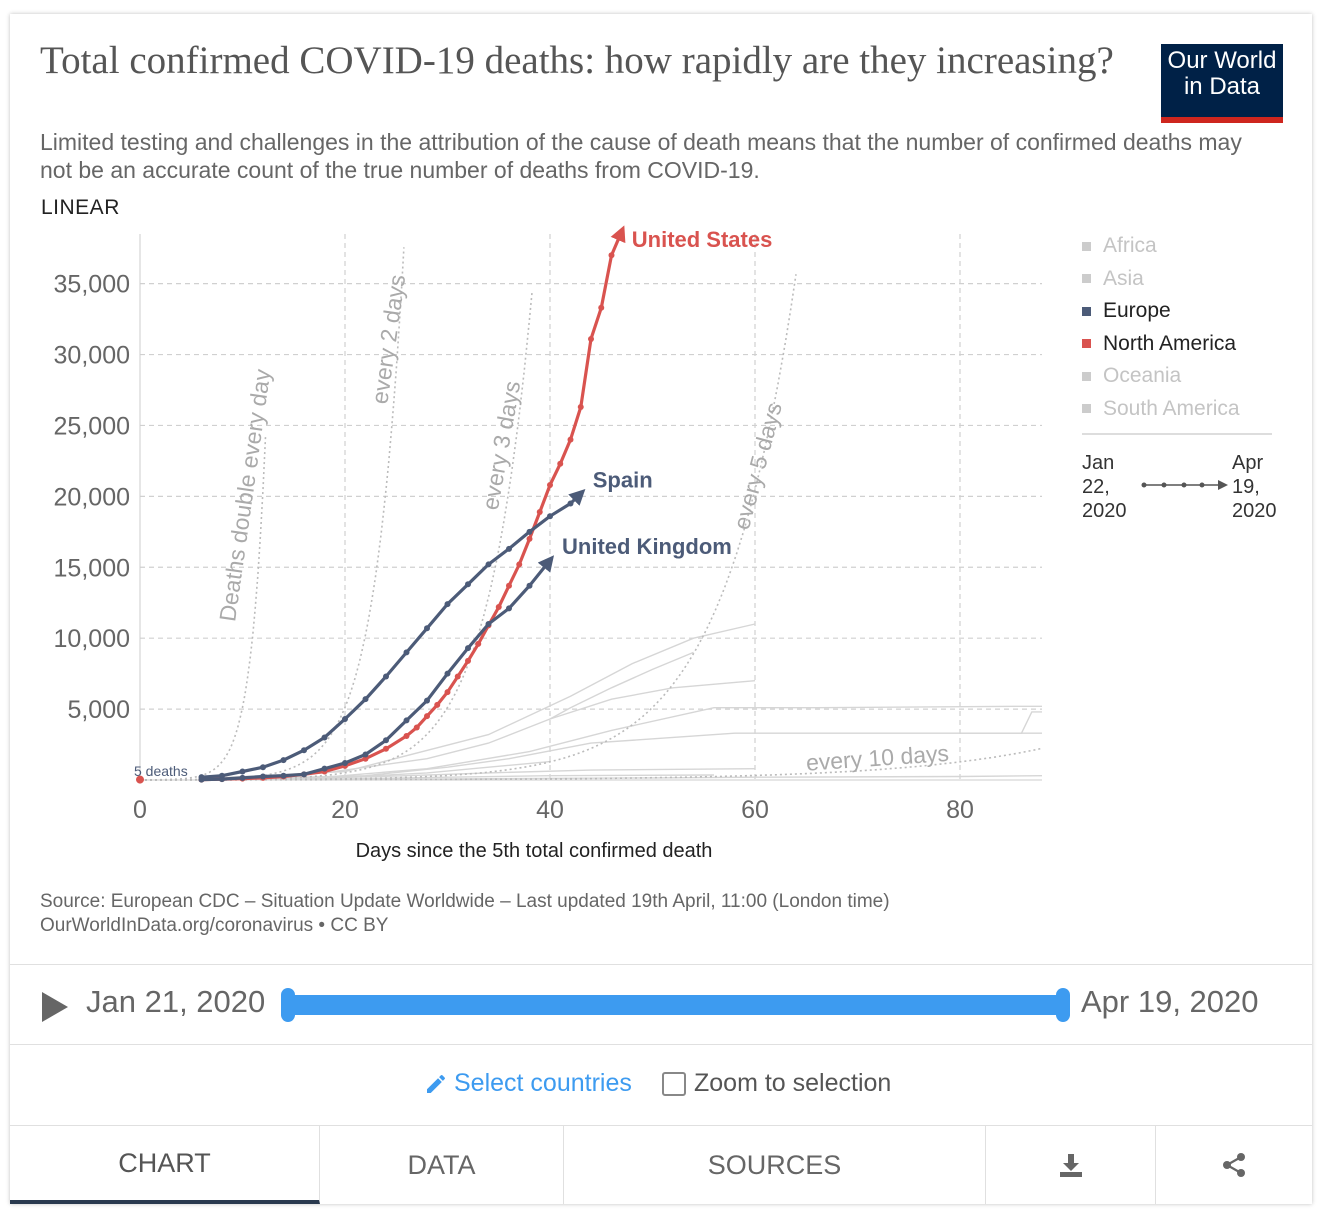 The image size is (1330, 1224). Describe the element at coordinates (793, 1083) in the screenshot. I see `zoom-label: Zoom to selection` at that location.